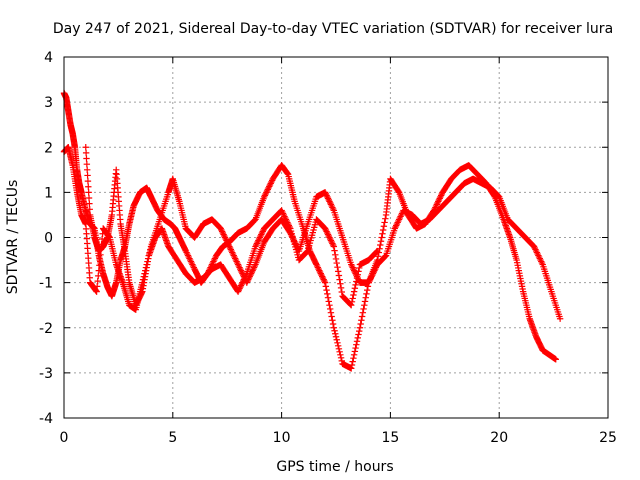  I want to click on y-tick-label: -4, so click(46, 419).